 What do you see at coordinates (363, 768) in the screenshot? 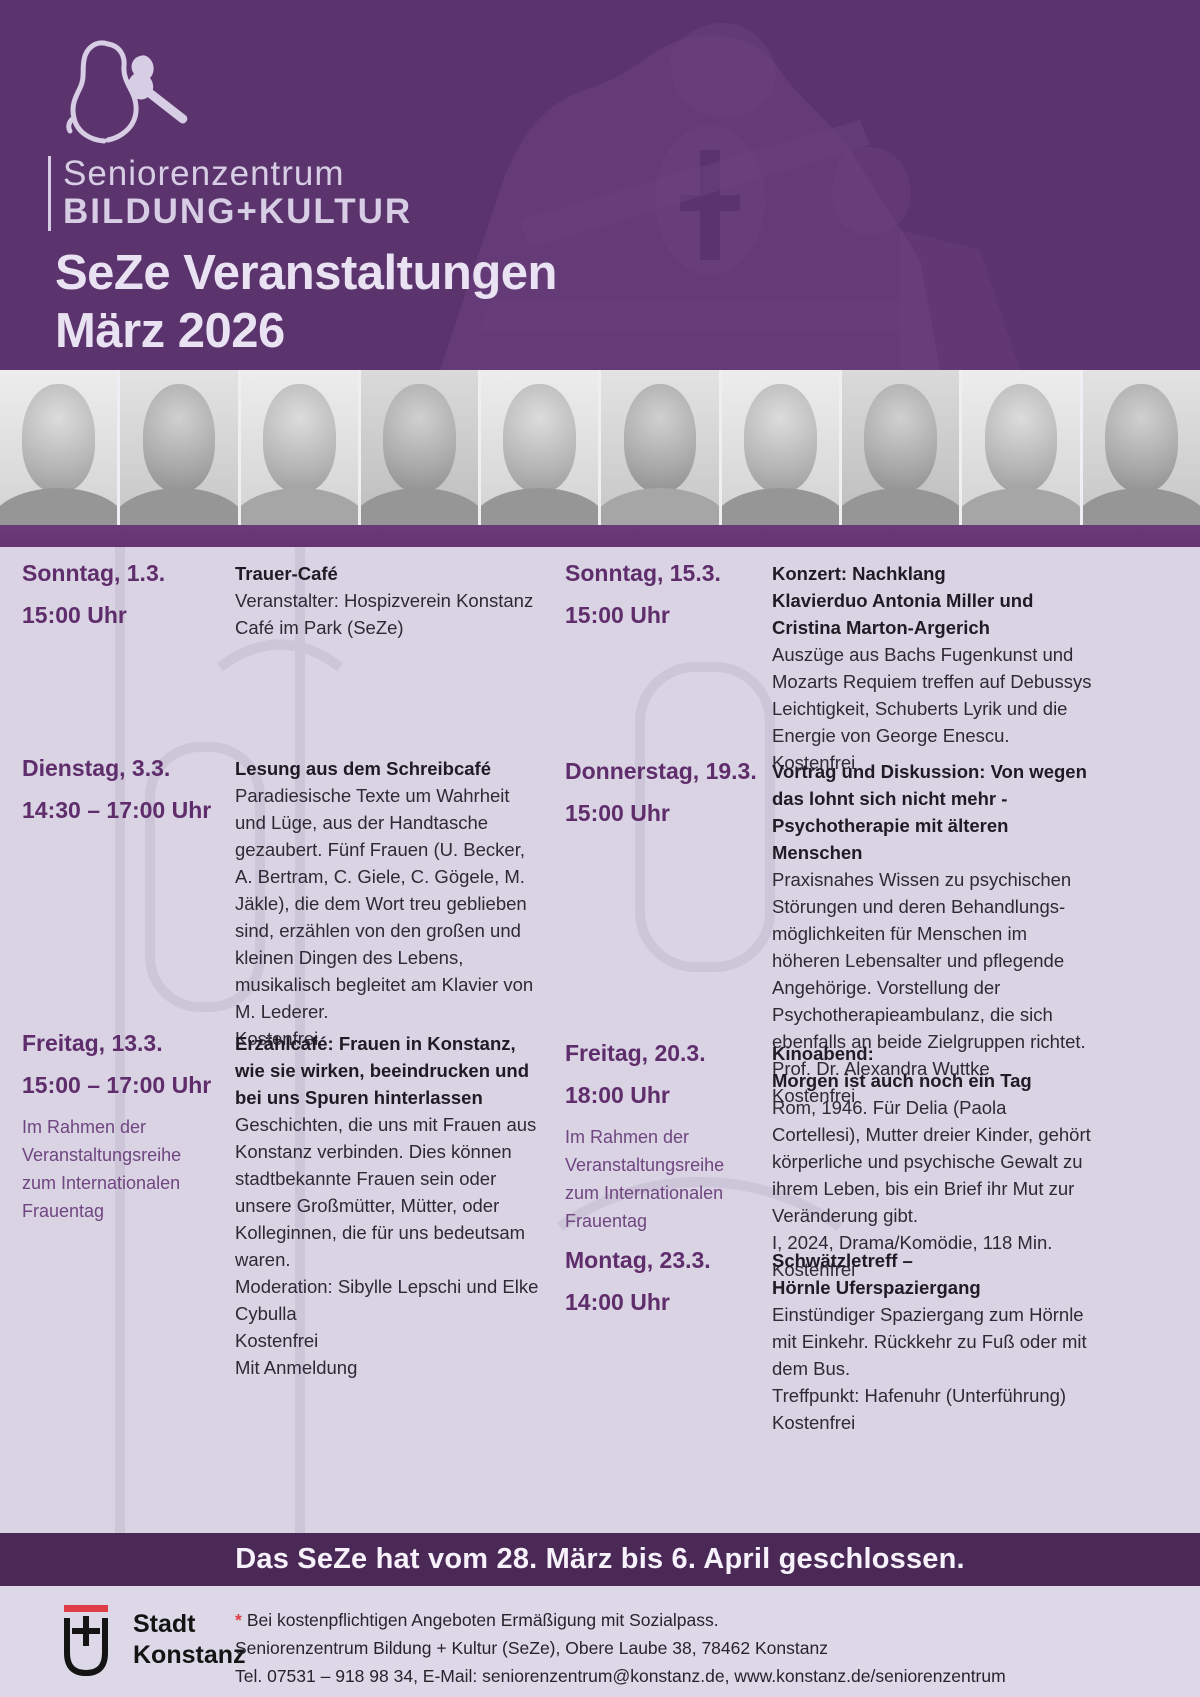
I see `event-title: Lesung aus dem Schreibcafé` at bounding box center [363, 768].